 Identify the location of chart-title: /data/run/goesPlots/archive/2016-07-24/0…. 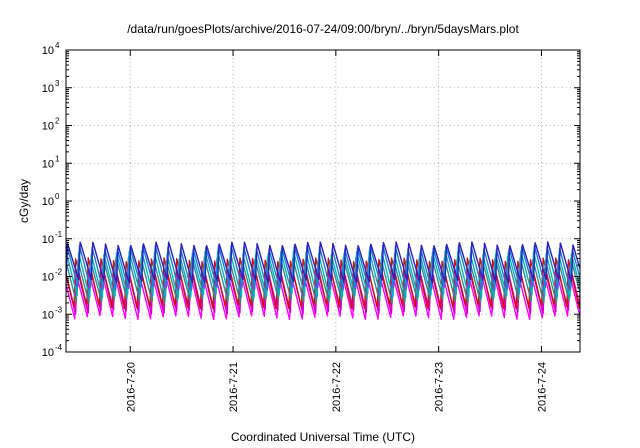
(323, 29).